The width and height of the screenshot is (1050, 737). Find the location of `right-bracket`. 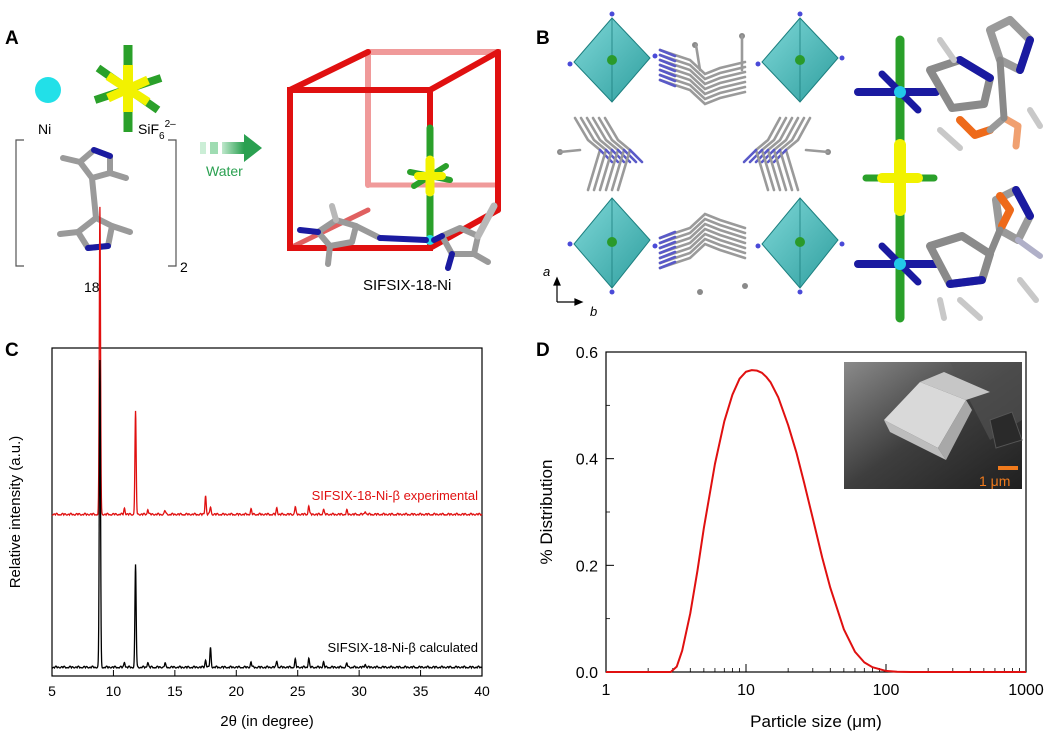

right-bracket is located at coordinates (172, 203).